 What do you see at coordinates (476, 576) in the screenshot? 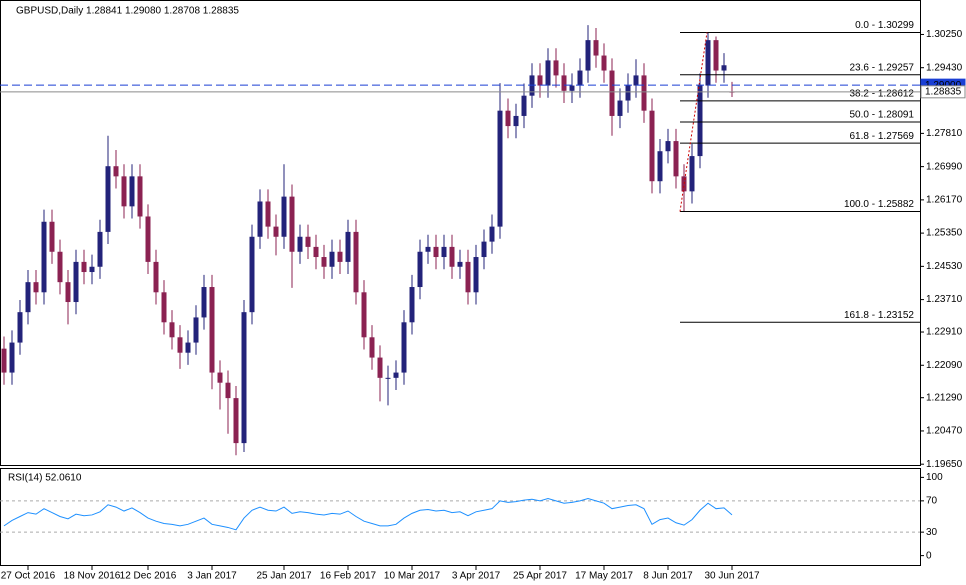
I see `x-tick-label: 3 Apr 2017` at bounding box center [476, 576].